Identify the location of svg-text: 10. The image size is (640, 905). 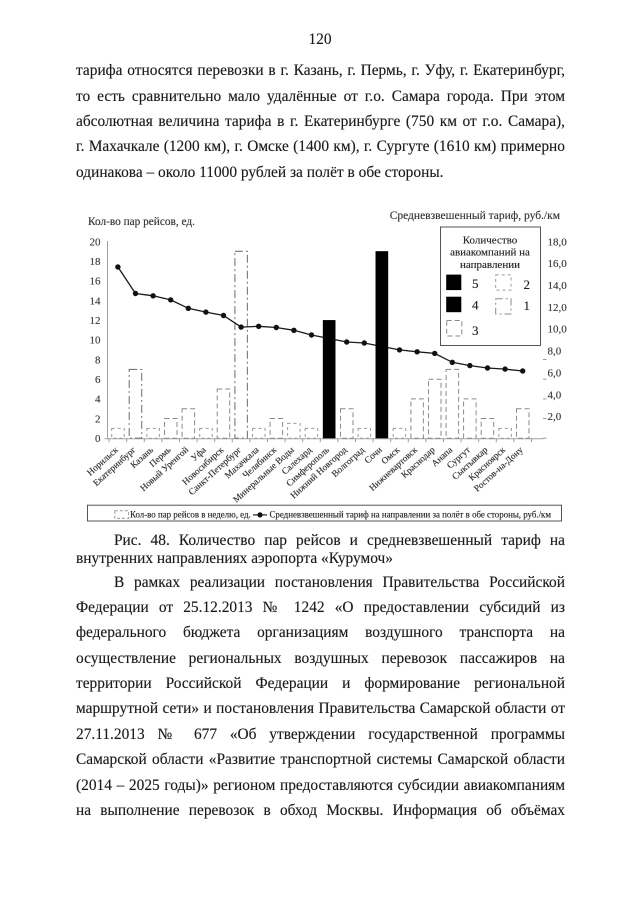
(96, 341).